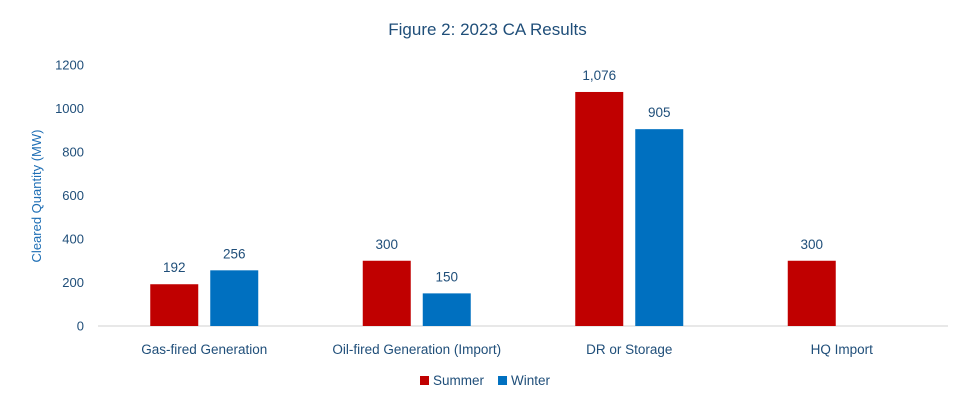 The image size is (975, 414). I want to click on y-axis-ticks: 0 200 400 600 800 1000 1200, so click(69, 196).